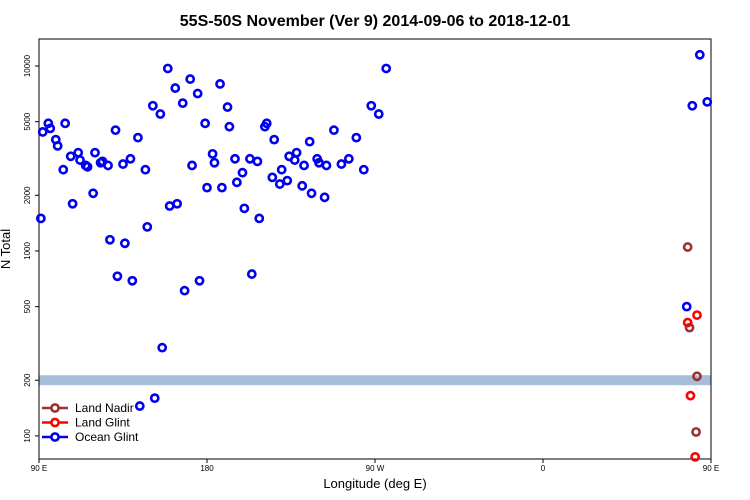  I want to click on legend-label: Land Nadir, so click(104, 408).